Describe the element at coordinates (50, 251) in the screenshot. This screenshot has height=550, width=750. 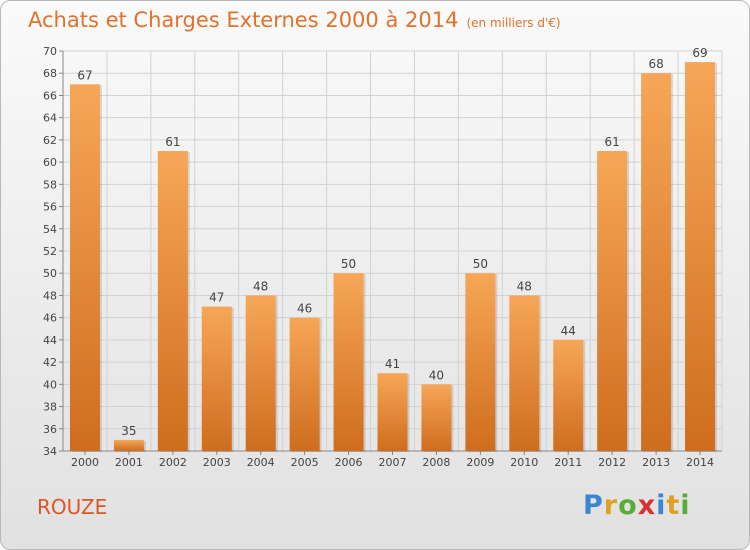
I see `y-tick-label: 52` at that location.